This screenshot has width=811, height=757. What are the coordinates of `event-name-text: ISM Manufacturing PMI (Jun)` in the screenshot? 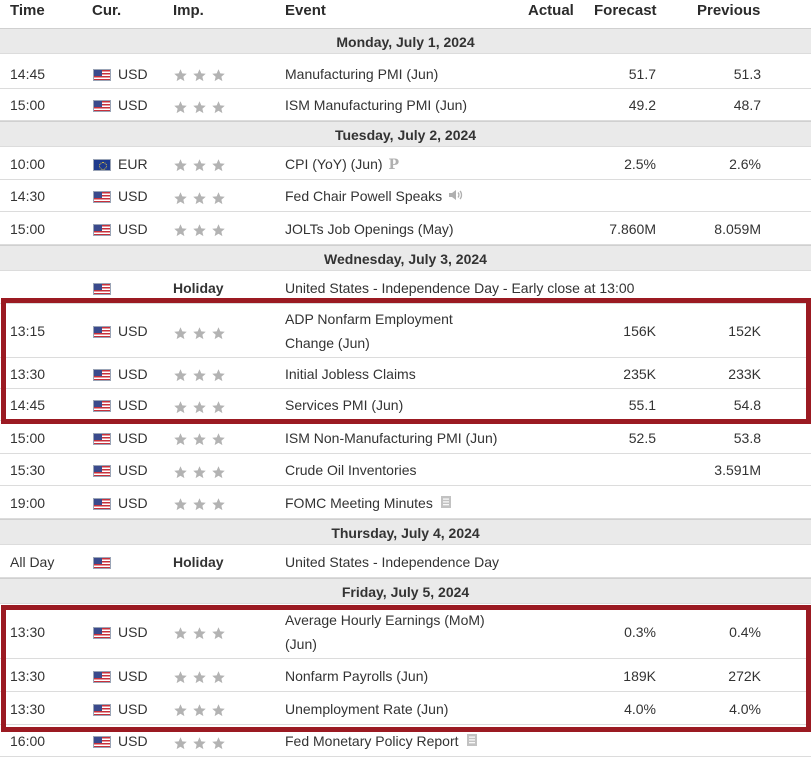 It's located at (376, 105).